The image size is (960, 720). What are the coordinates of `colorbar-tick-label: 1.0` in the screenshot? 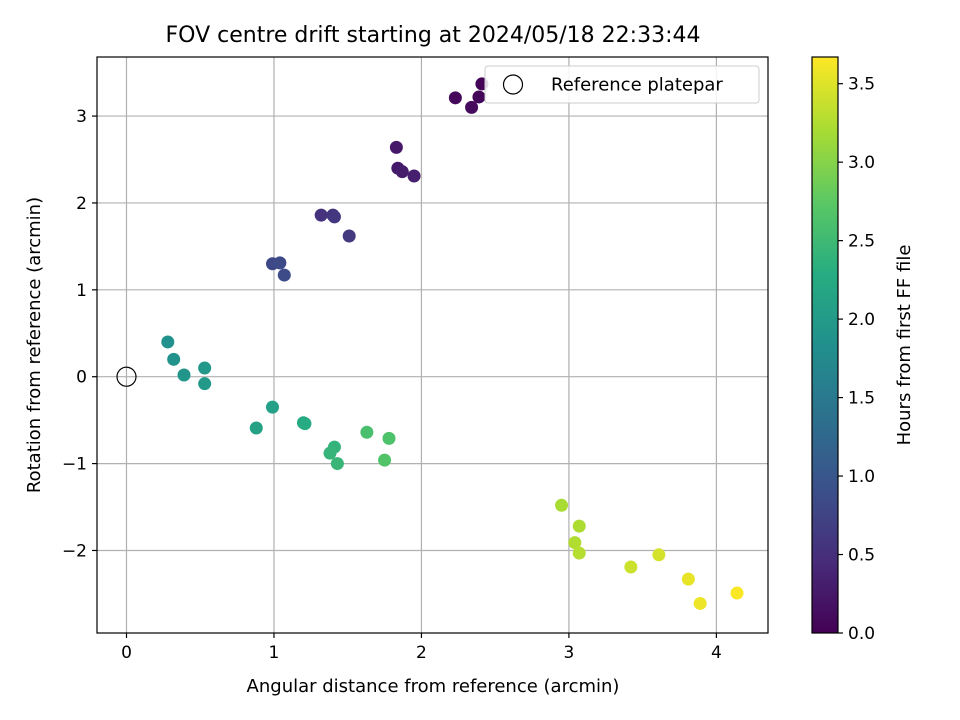 It's located at (861, 477).